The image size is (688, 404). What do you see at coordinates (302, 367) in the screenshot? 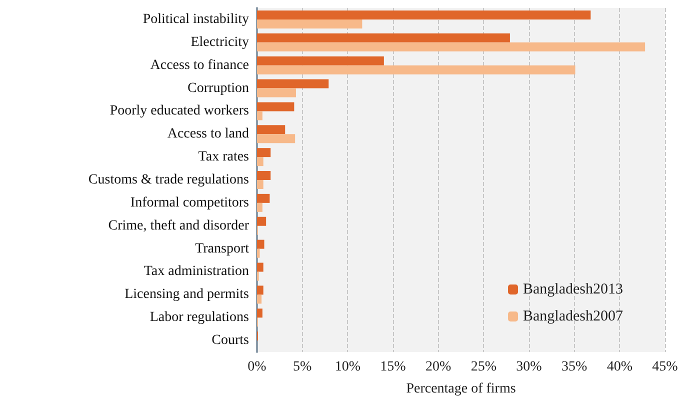
I see `x-tick-label: 5%` at bounding box center [302, 367].